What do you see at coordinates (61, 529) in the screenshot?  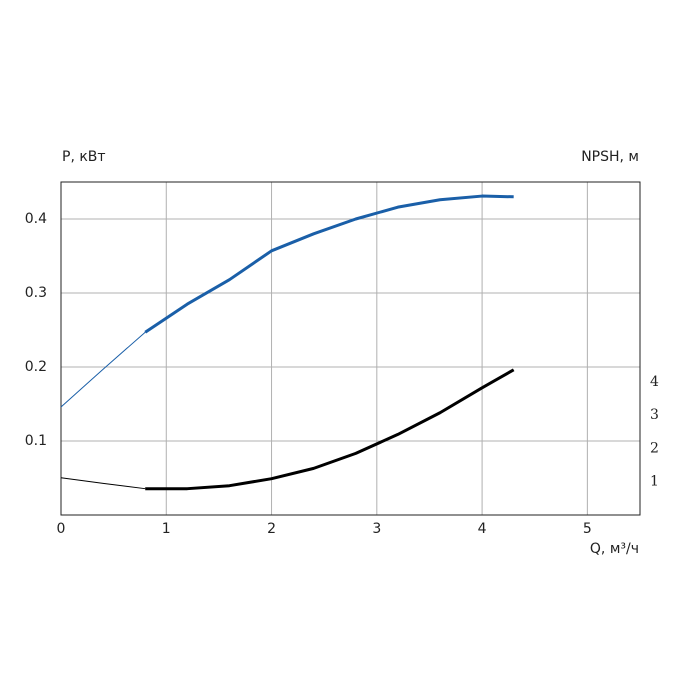 I see `x-tick-label: 0` at bounding box center [61, 529].